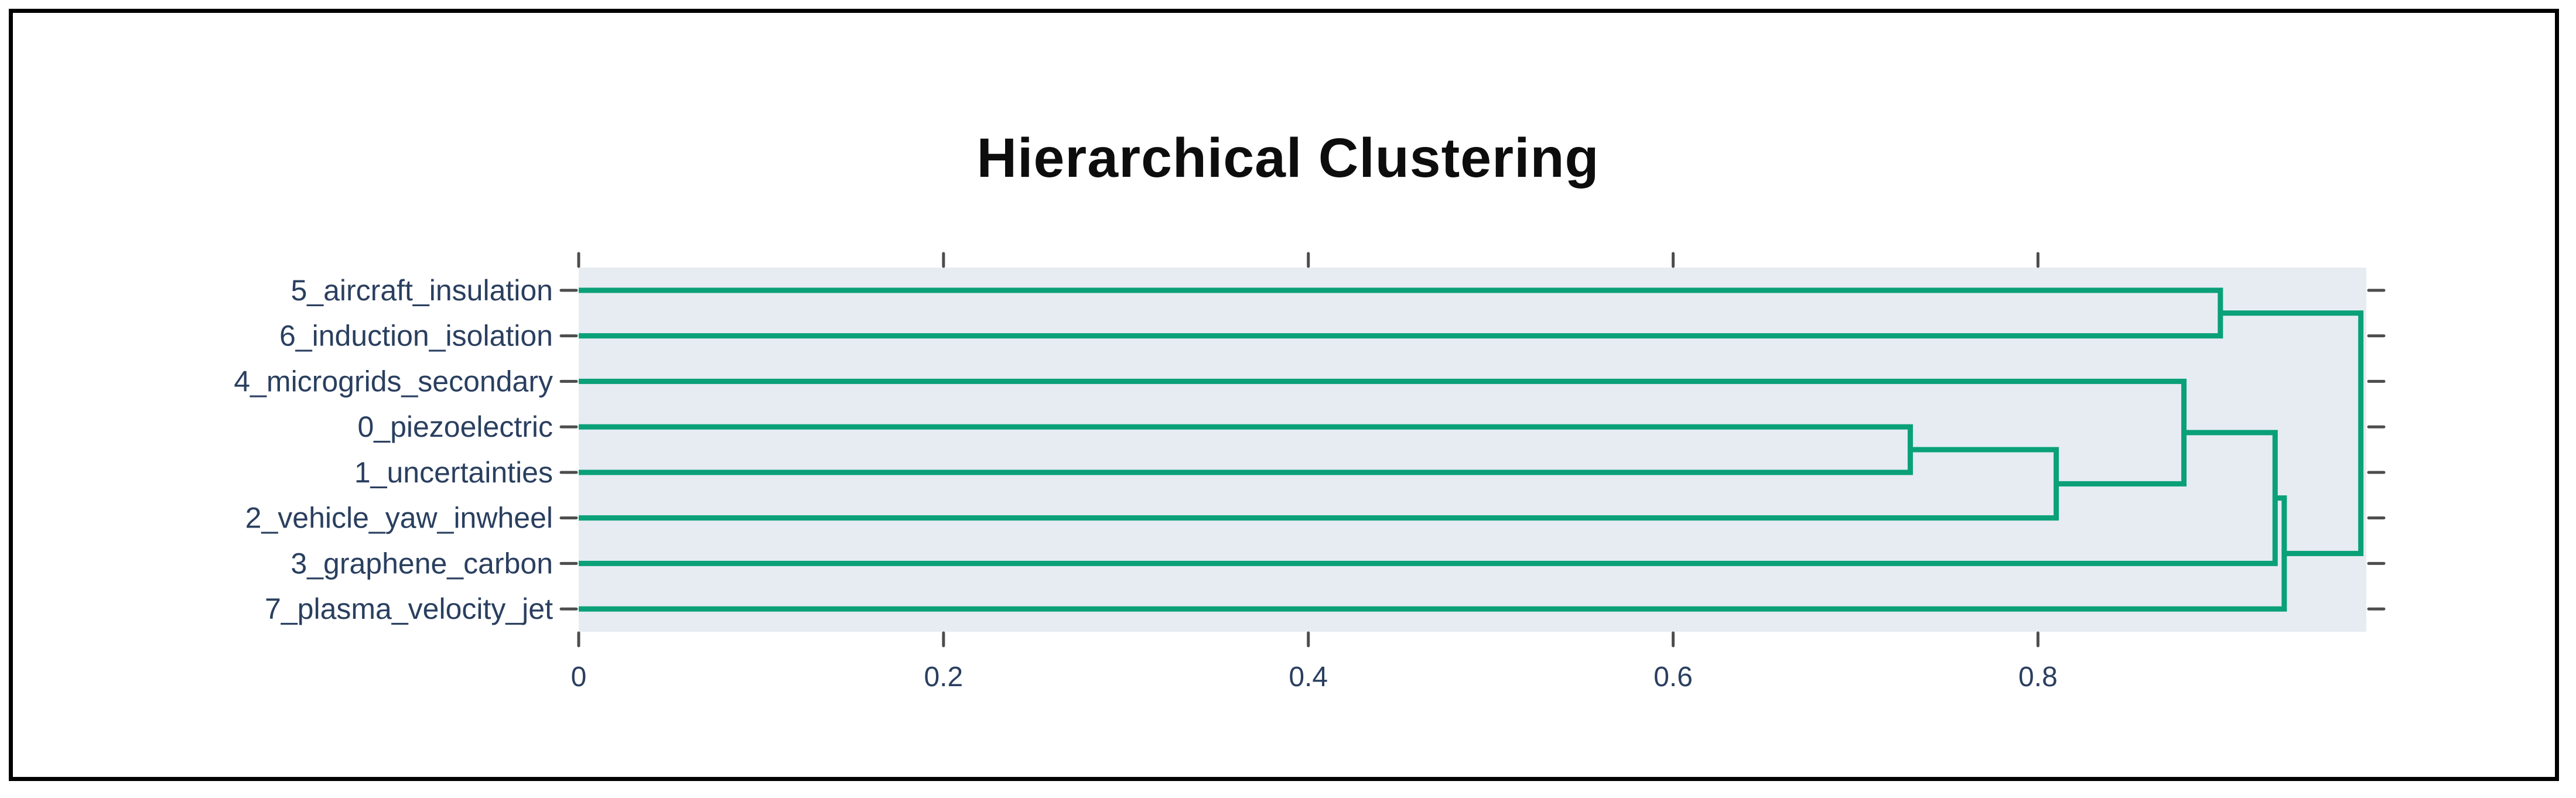 This screenshot has height=798, width=2576. What do you see at coordinates (579, 677) in the screenshot?
I see `x-tick-label: 0` at bounding box center [579, 677].